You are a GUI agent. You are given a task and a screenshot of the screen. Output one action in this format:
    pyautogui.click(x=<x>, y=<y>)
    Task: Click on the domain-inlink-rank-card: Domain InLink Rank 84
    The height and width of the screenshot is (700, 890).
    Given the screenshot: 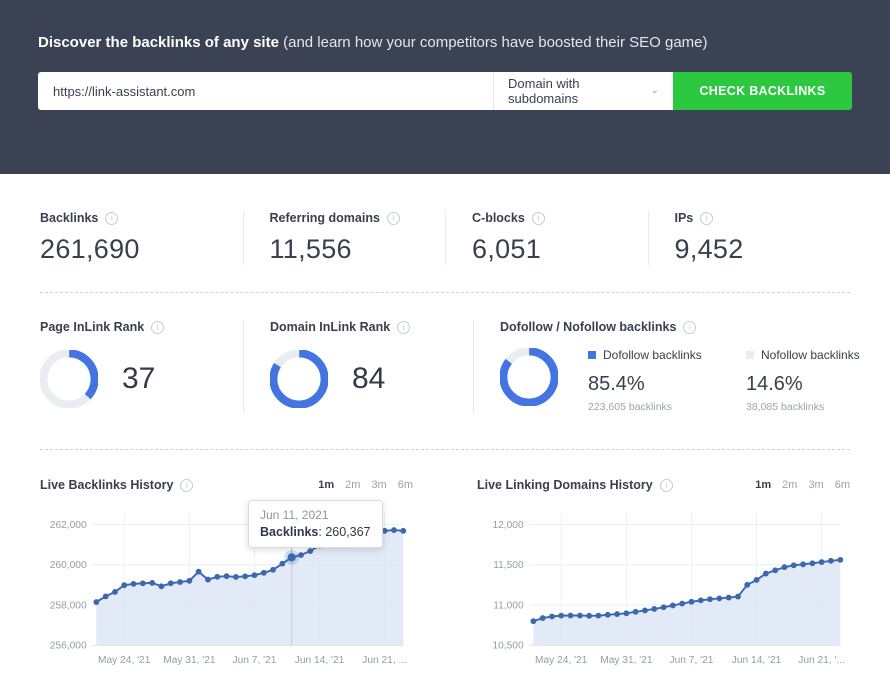 What is the action you would take?
    pyautogui.click(x=358, y=366)
    